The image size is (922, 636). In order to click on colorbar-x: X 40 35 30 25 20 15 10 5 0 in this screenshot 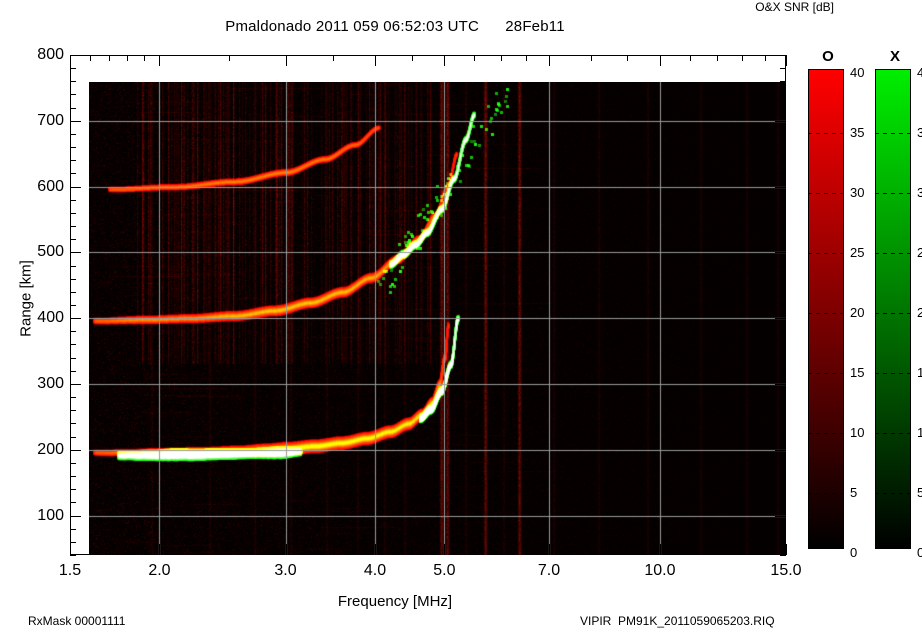, I will do `click(898, 304)`.